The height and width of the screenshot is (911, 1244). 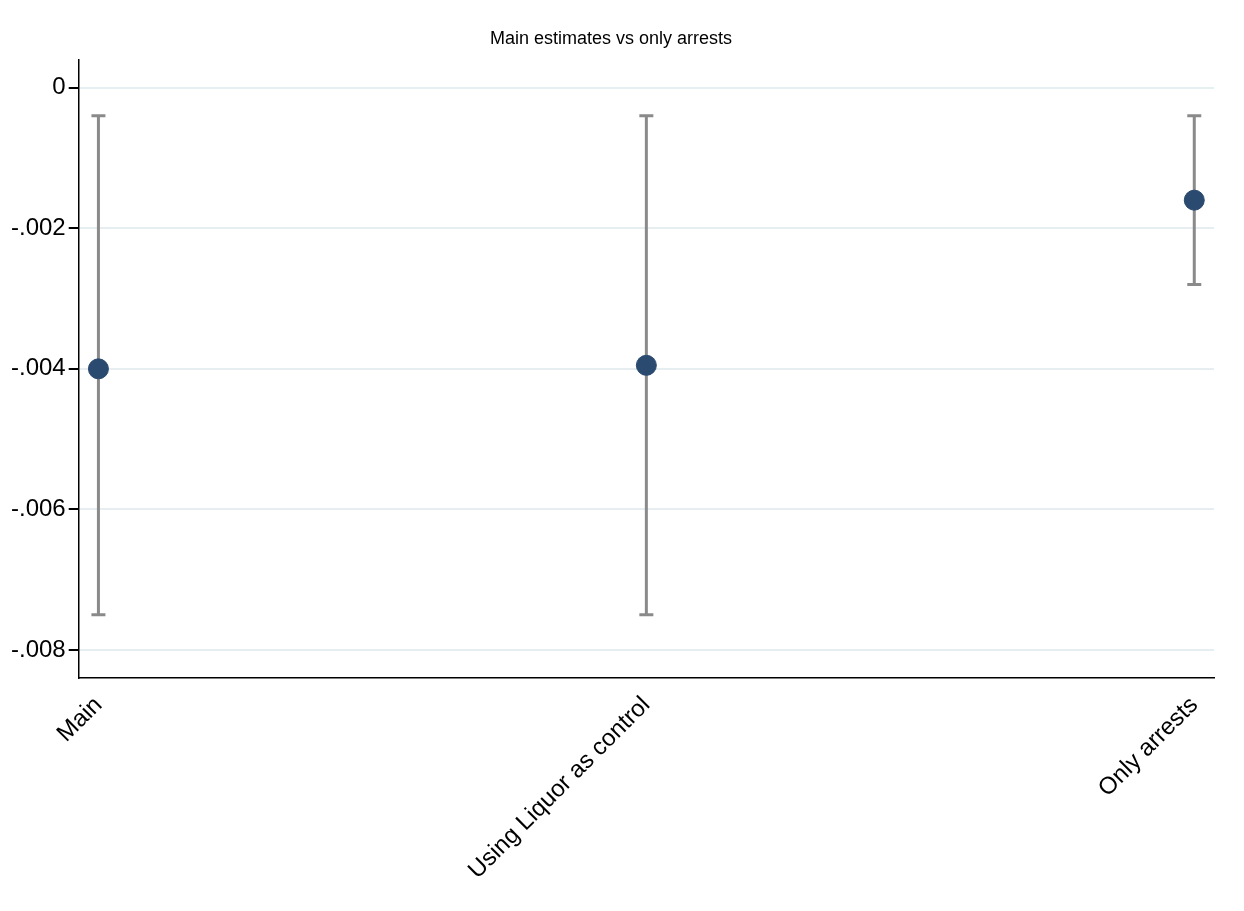 I want to click on chart-title: Main estimates vs only arrests, so click(x=611, y=37).